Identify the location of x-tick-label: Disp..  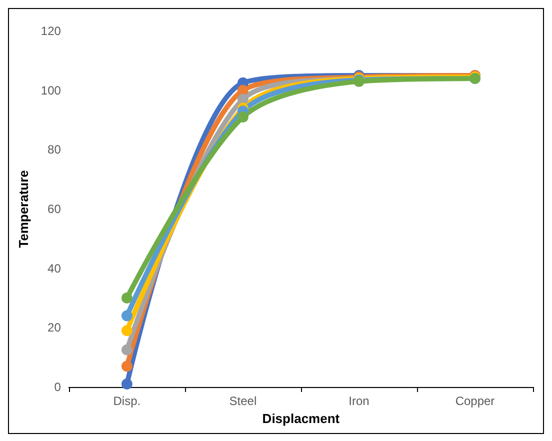
(127, 401).